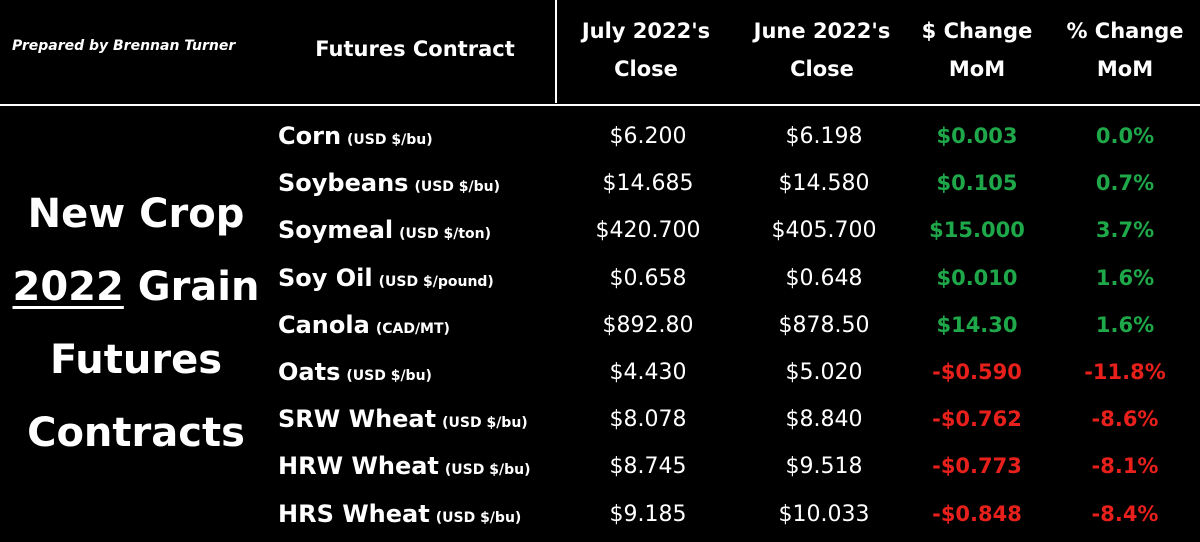 This screenshot has width=1200, height=542. I want to click on dollar-change-value: $0.010, so click(977, 277).